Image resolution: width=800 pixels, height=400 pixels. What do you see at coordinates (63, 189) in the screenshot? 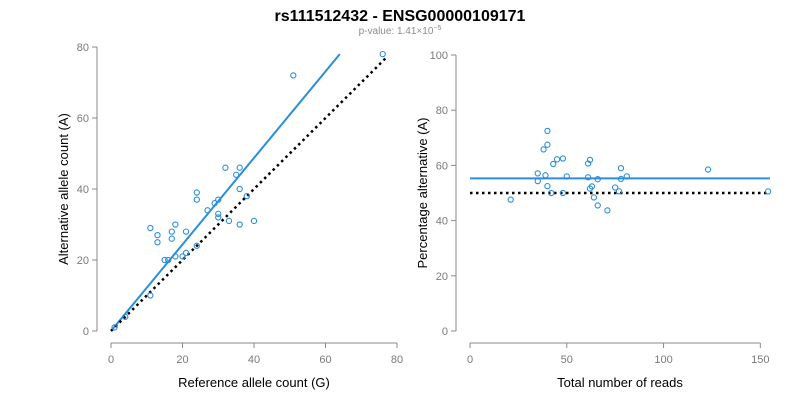
I see `y-axis-label: Alternative allele count (A)` at bounding box center [63, 189].